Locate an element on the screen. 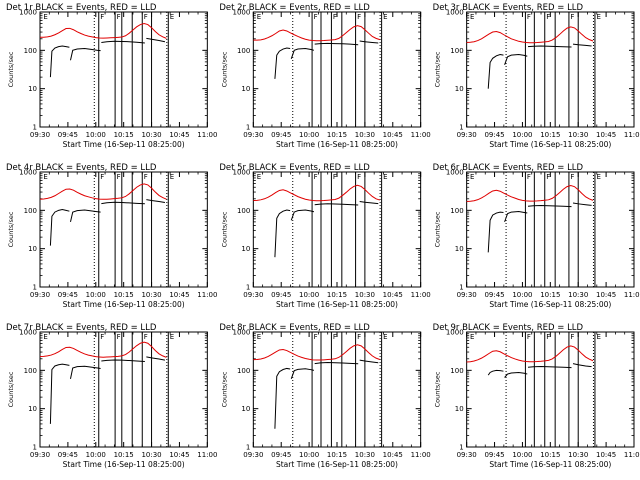 The image size is (640, 480). chart-title: Det 1r BLACK = Events, RED = LLD is located at coordinates (81, 8).